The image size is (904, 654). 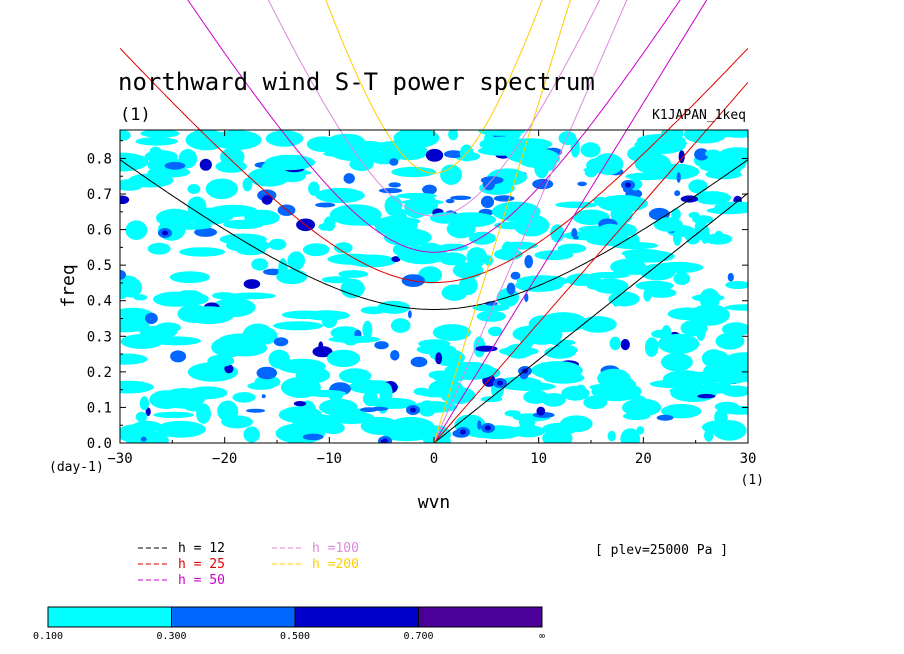 What do you see at coordinates (434, 459) in the screenshot?
I see `x-tick-label: 0` at bounding box center [434, 459].